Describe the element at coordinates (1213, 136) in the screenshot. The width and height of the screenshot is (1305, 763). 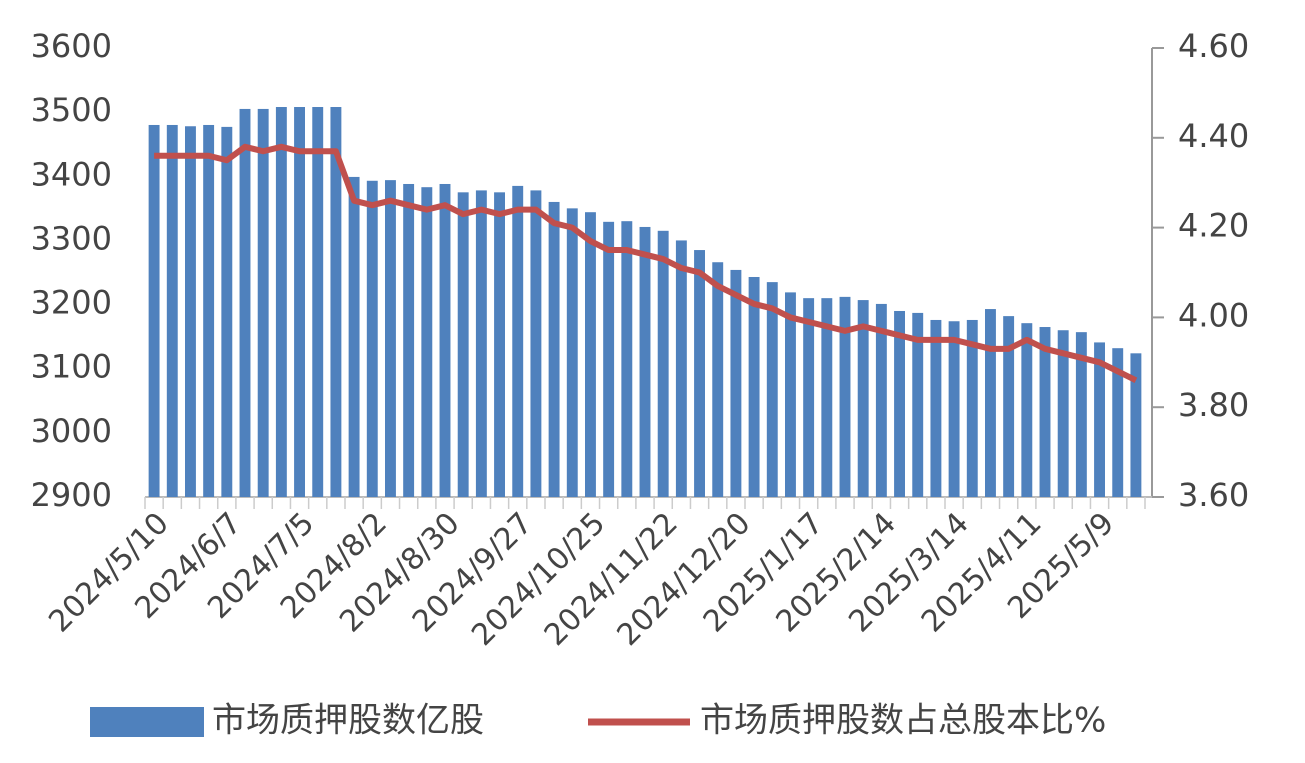
I see `y2-tick-label: 4.40` at that location.